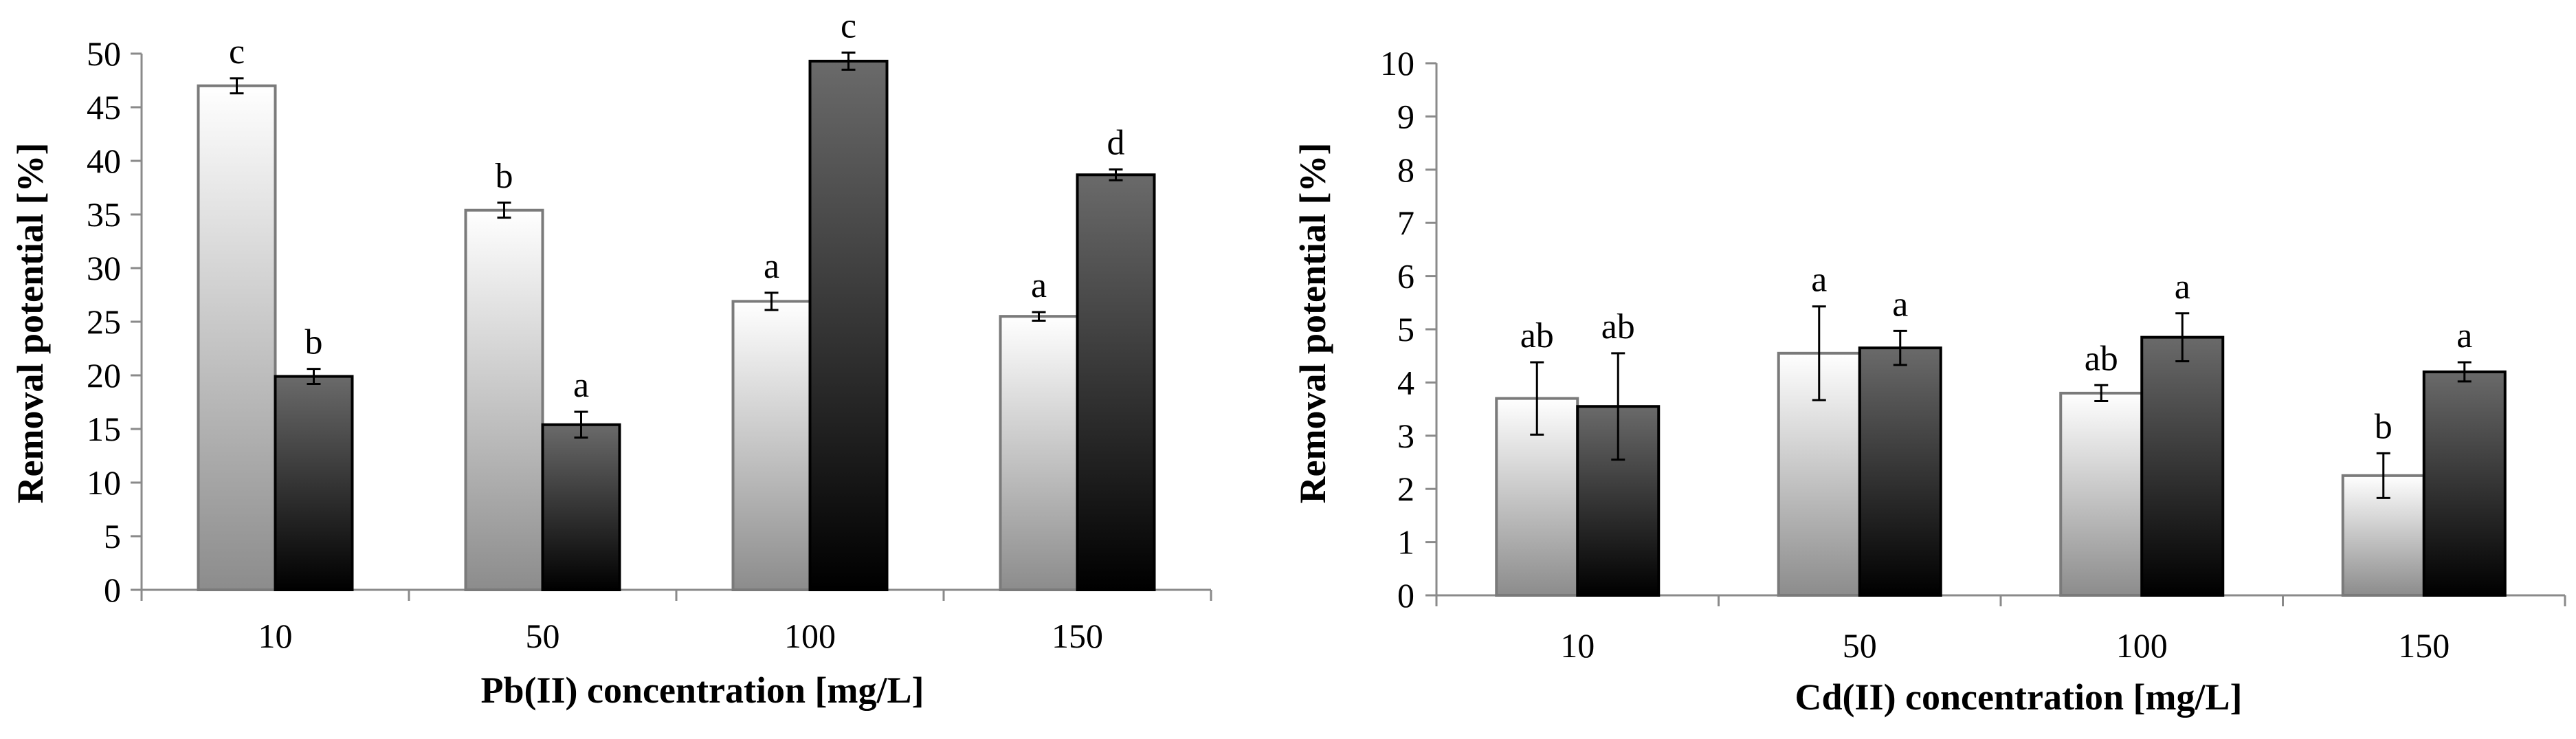 This screenshot has height=739, width=2576. I want to click on cd-x-tick-label: 150, so click(2424, 645).